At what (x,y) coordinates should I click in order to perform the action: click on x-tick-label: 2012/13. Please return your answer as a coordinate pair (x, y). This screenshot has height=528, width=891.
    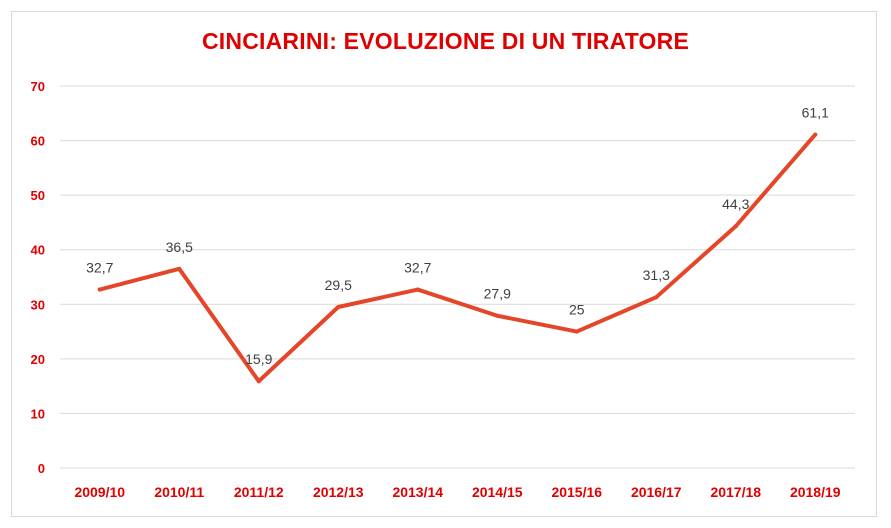
    Looking at the image, I should click on (338, 492).